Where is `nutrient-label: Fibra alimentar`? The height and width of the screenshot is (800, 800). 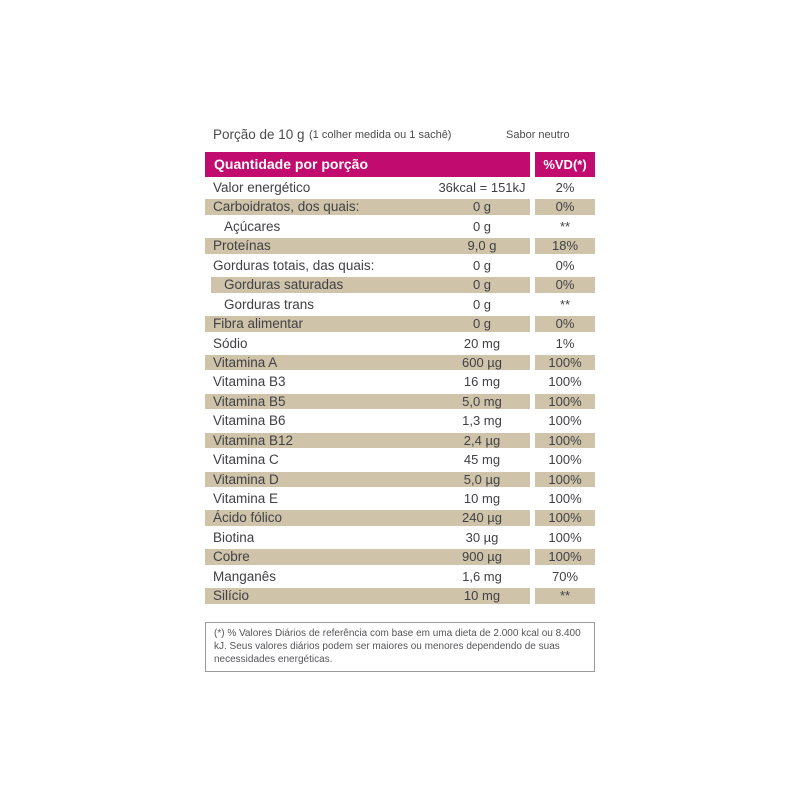
nutrient-label: Fibra alimentar is located at coordinates (258, 324).